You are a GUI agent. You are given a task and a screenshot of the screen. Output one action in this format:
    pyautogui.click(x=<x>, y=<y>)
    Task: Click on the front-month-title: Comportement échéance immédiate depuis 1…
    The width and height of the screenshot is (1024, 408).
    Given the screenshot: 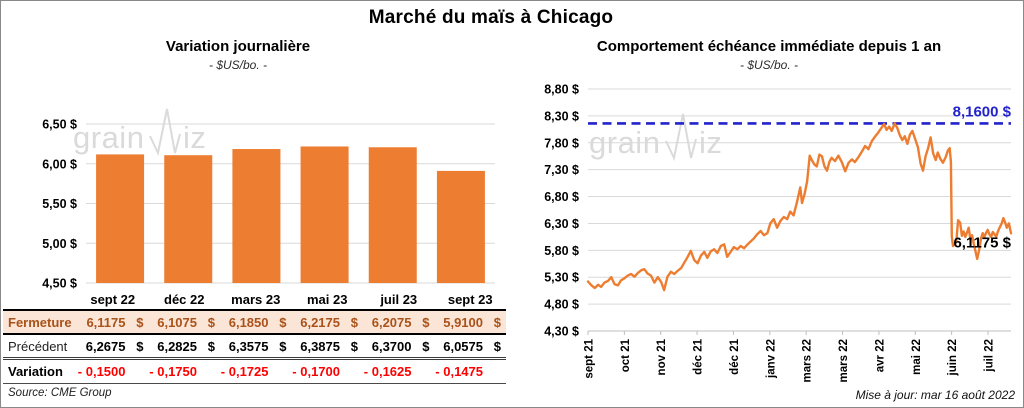 What is the action you would take?
    pyautogui.click(x=769, y=46)
    